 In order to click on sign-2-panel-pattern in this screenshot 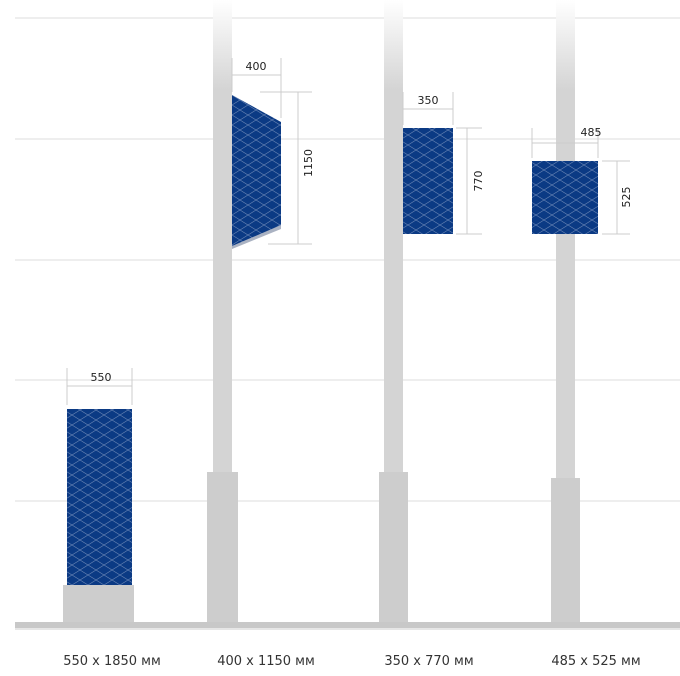, I will do `click(256, 170)`.